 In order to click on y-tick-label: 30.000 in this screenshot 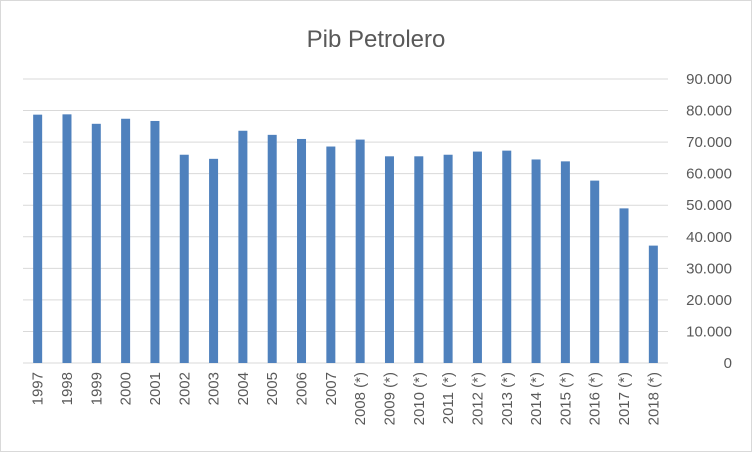, I will do `click(709, 268)`.